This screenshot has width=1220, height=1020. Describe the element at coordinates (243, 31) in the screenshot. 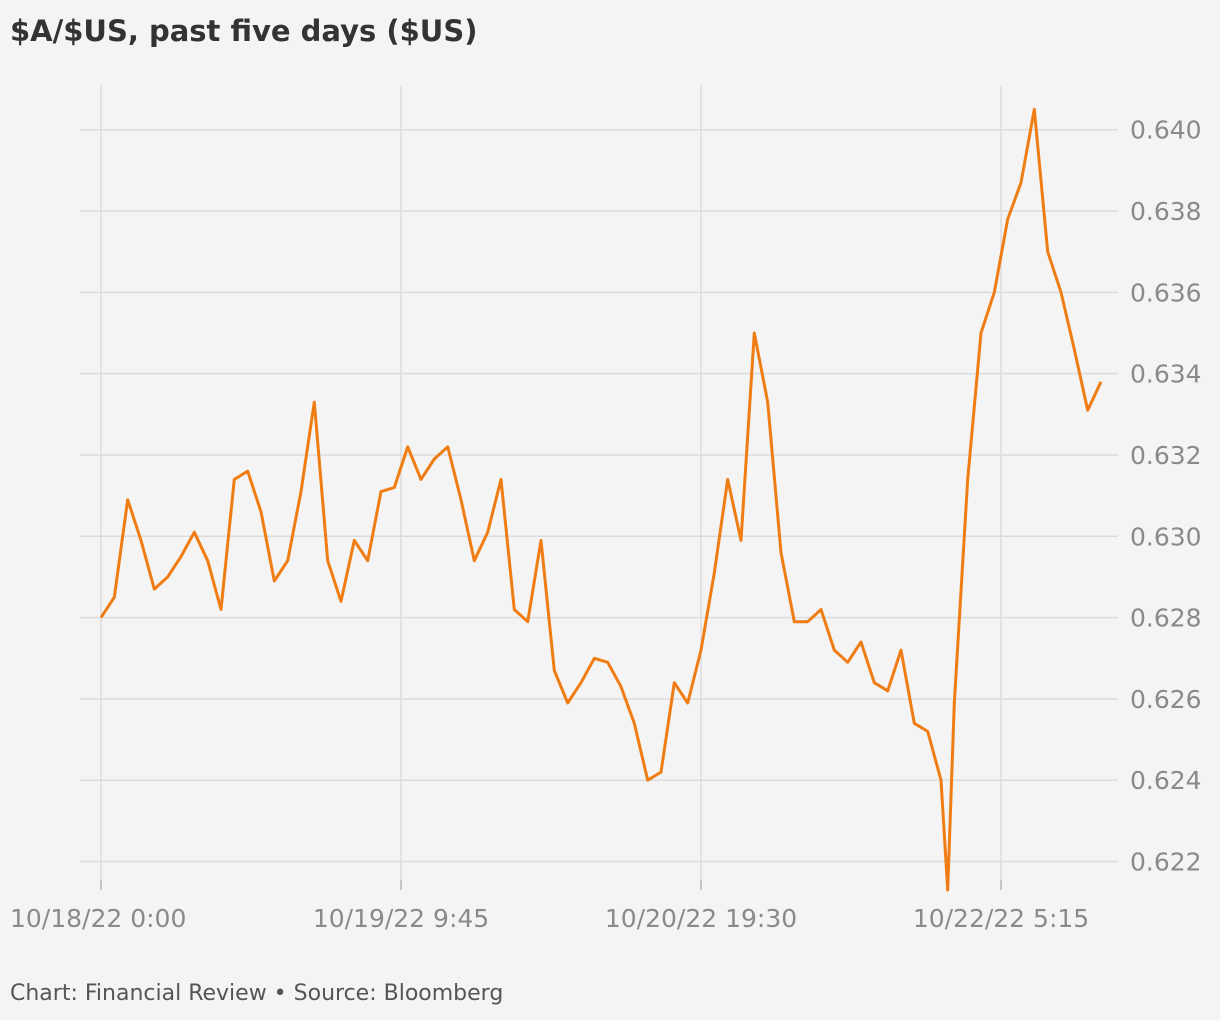

I see `chart-title: $A/$US, past five days ($US)` at that location.